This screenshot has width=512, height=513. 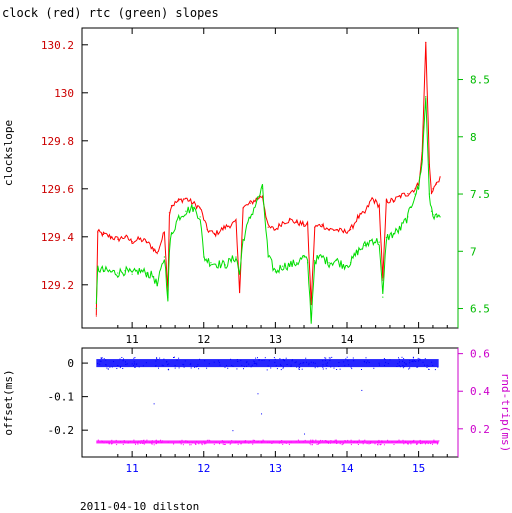 What do you see at coordinates (8, 402) in the screenshot?
I see `y-axis-label: offset(ms)` at bounding box center [8, 402].